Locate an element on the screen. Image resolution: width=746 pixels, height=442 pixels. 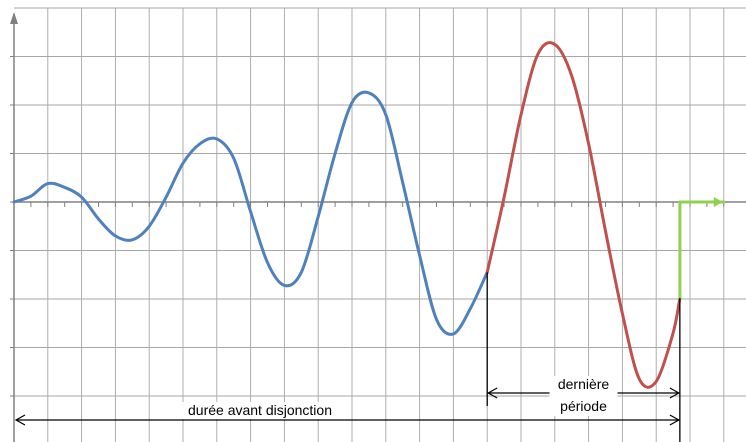
duration-label-background is located at coordinates (260, 410).